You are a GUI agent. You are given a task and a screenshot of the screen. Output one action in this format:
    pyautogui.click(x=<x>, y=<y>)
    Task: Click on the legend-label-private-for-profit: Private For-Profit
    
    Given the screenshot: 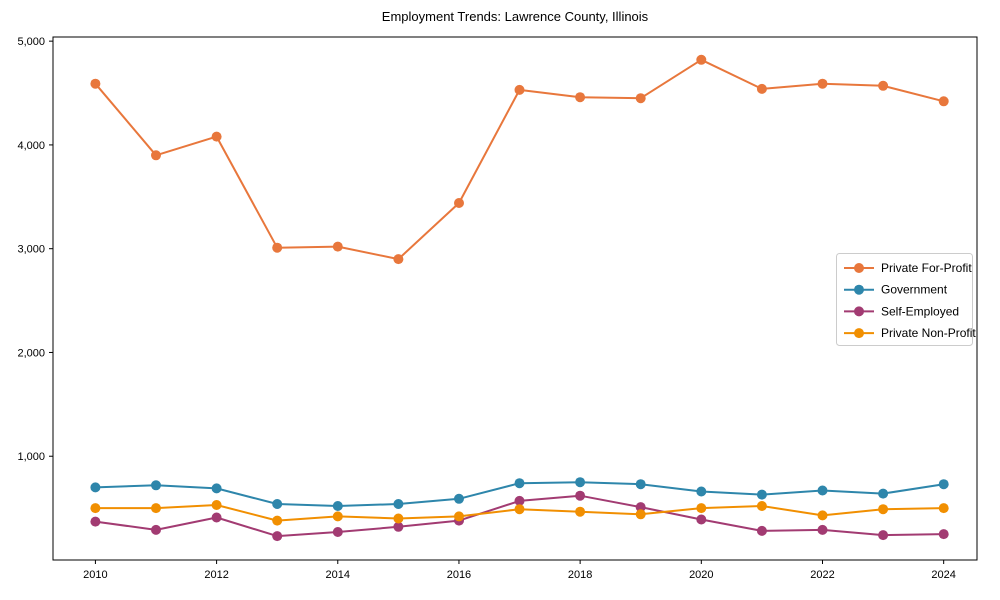 What is the action you would take?
    pyautogui.click(x=926, y=268)
    